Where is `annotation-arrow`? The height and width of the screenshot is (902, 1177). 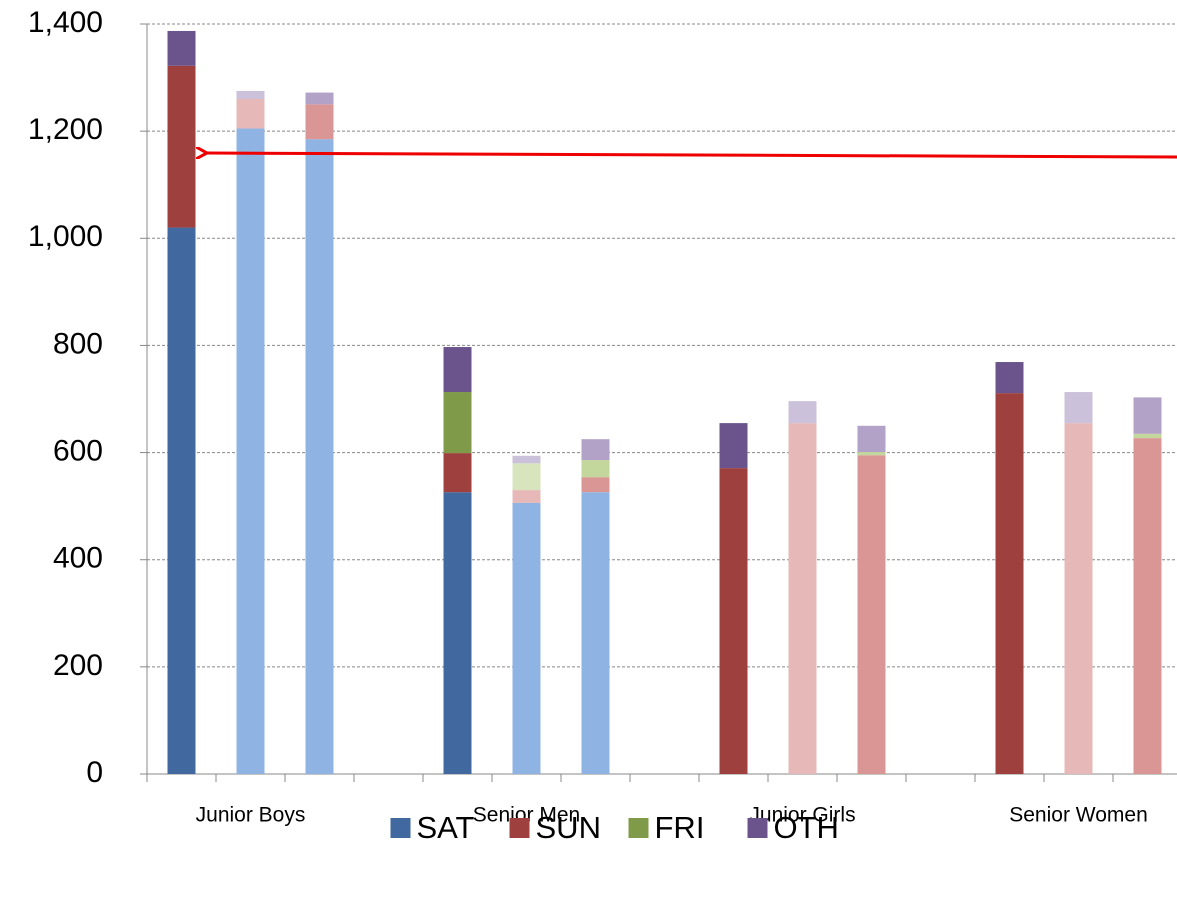 annotation-arrow is located at coordinates (692, 155).